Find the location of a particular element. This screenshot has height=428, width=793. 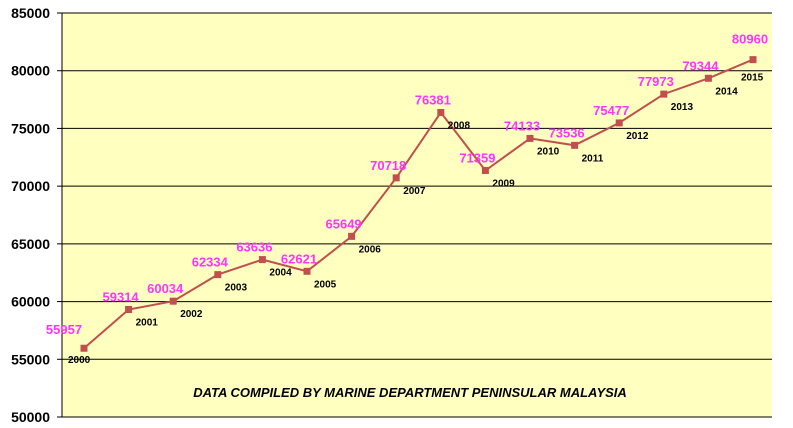

data-label-2013: 77973 is located at coordinates (656, 81).